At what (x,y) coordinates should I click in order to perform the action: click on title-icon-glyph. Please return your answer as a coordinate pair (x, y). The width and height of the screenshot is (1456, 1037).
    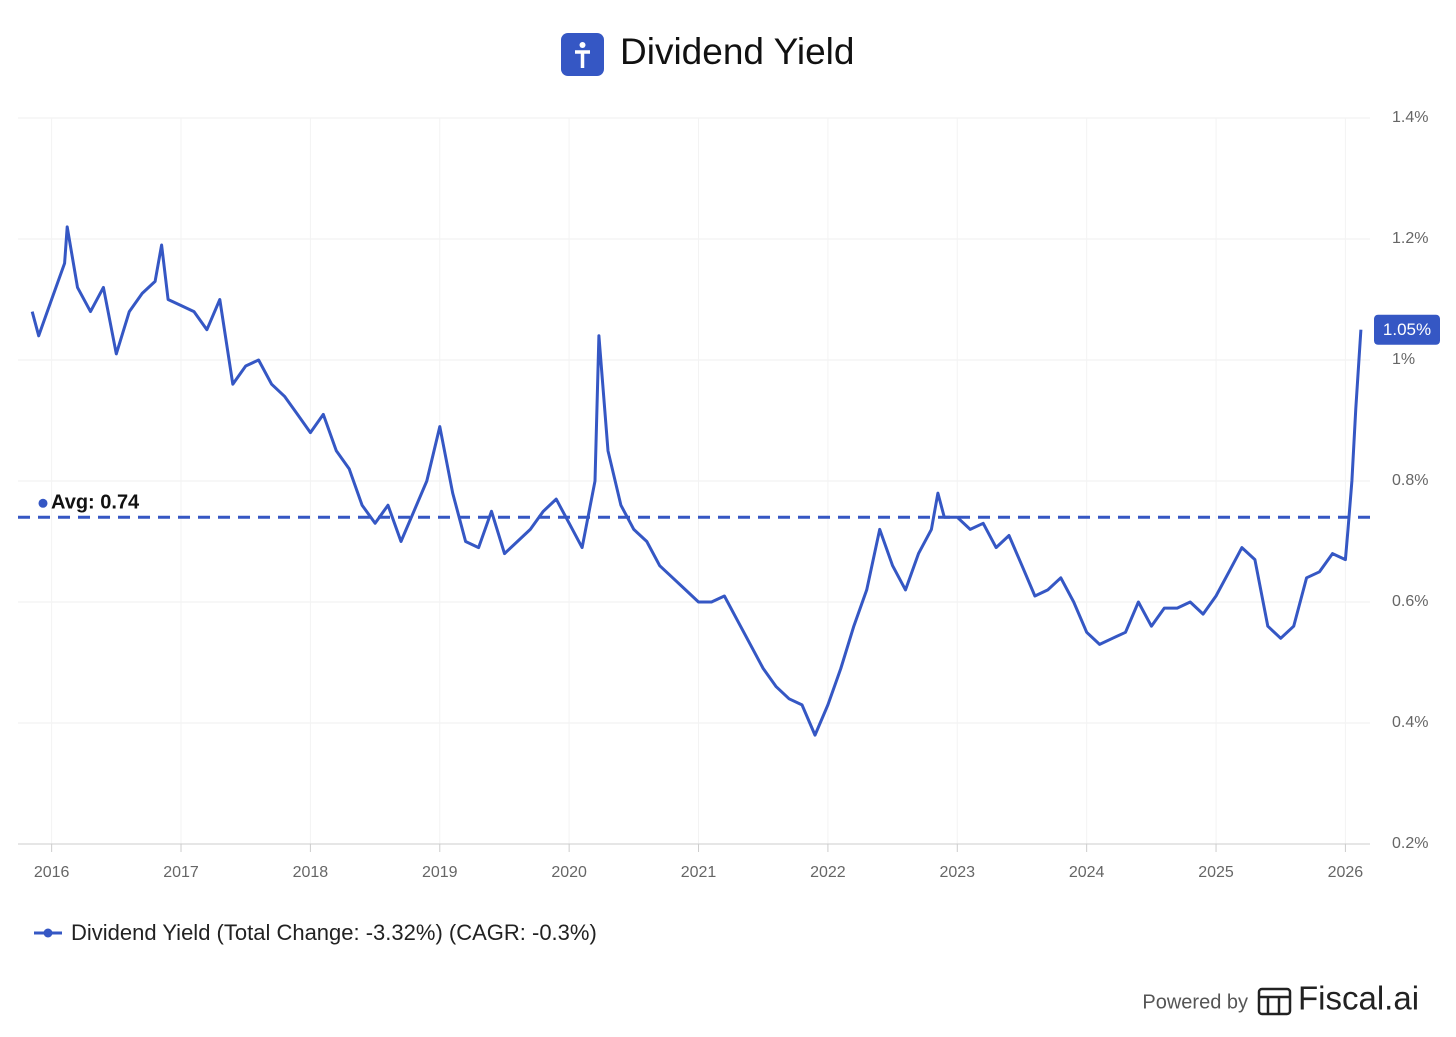
    Looking at the image, I should click on (582, 59).